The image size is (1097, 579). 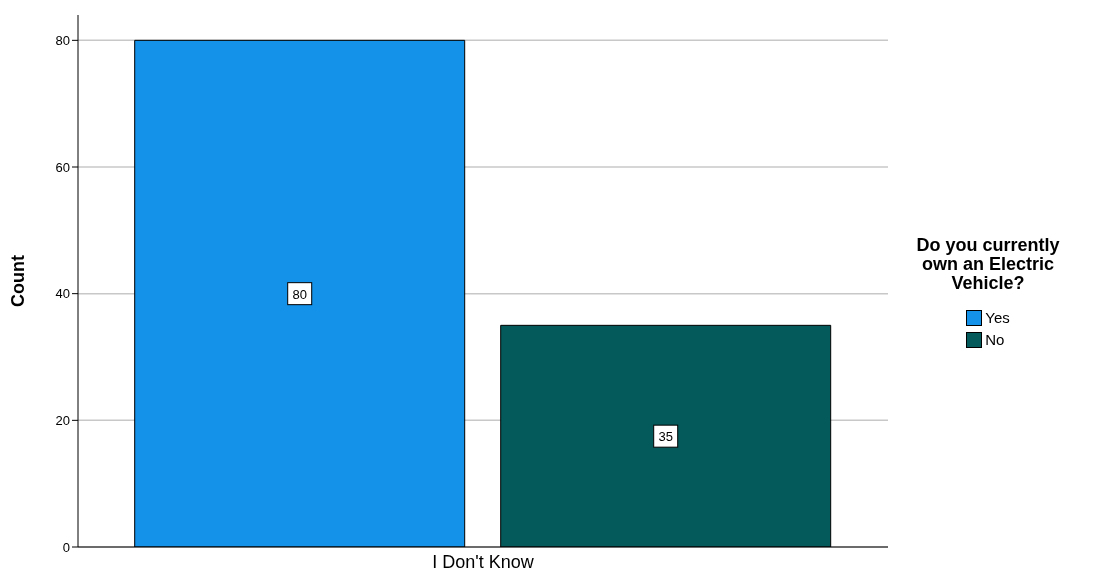 What do you see at coordinates (62, 40) in the screenshot?
I see `y-tick-label: 80` at bounding box center [62, 40].